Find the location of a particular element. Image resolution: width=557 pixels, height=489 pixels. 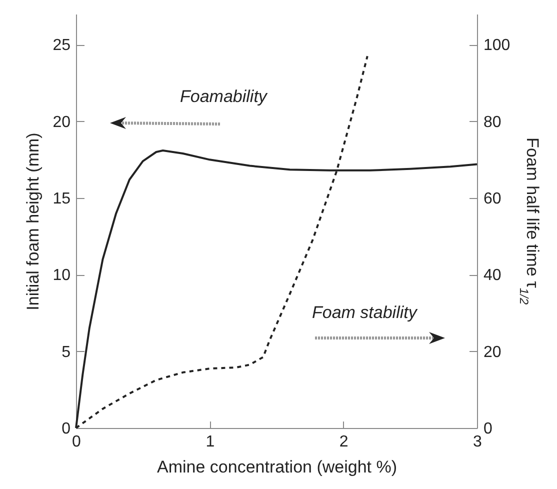

y-axis-title: Initial foam height (mm) is located at coordinates (33, 221).